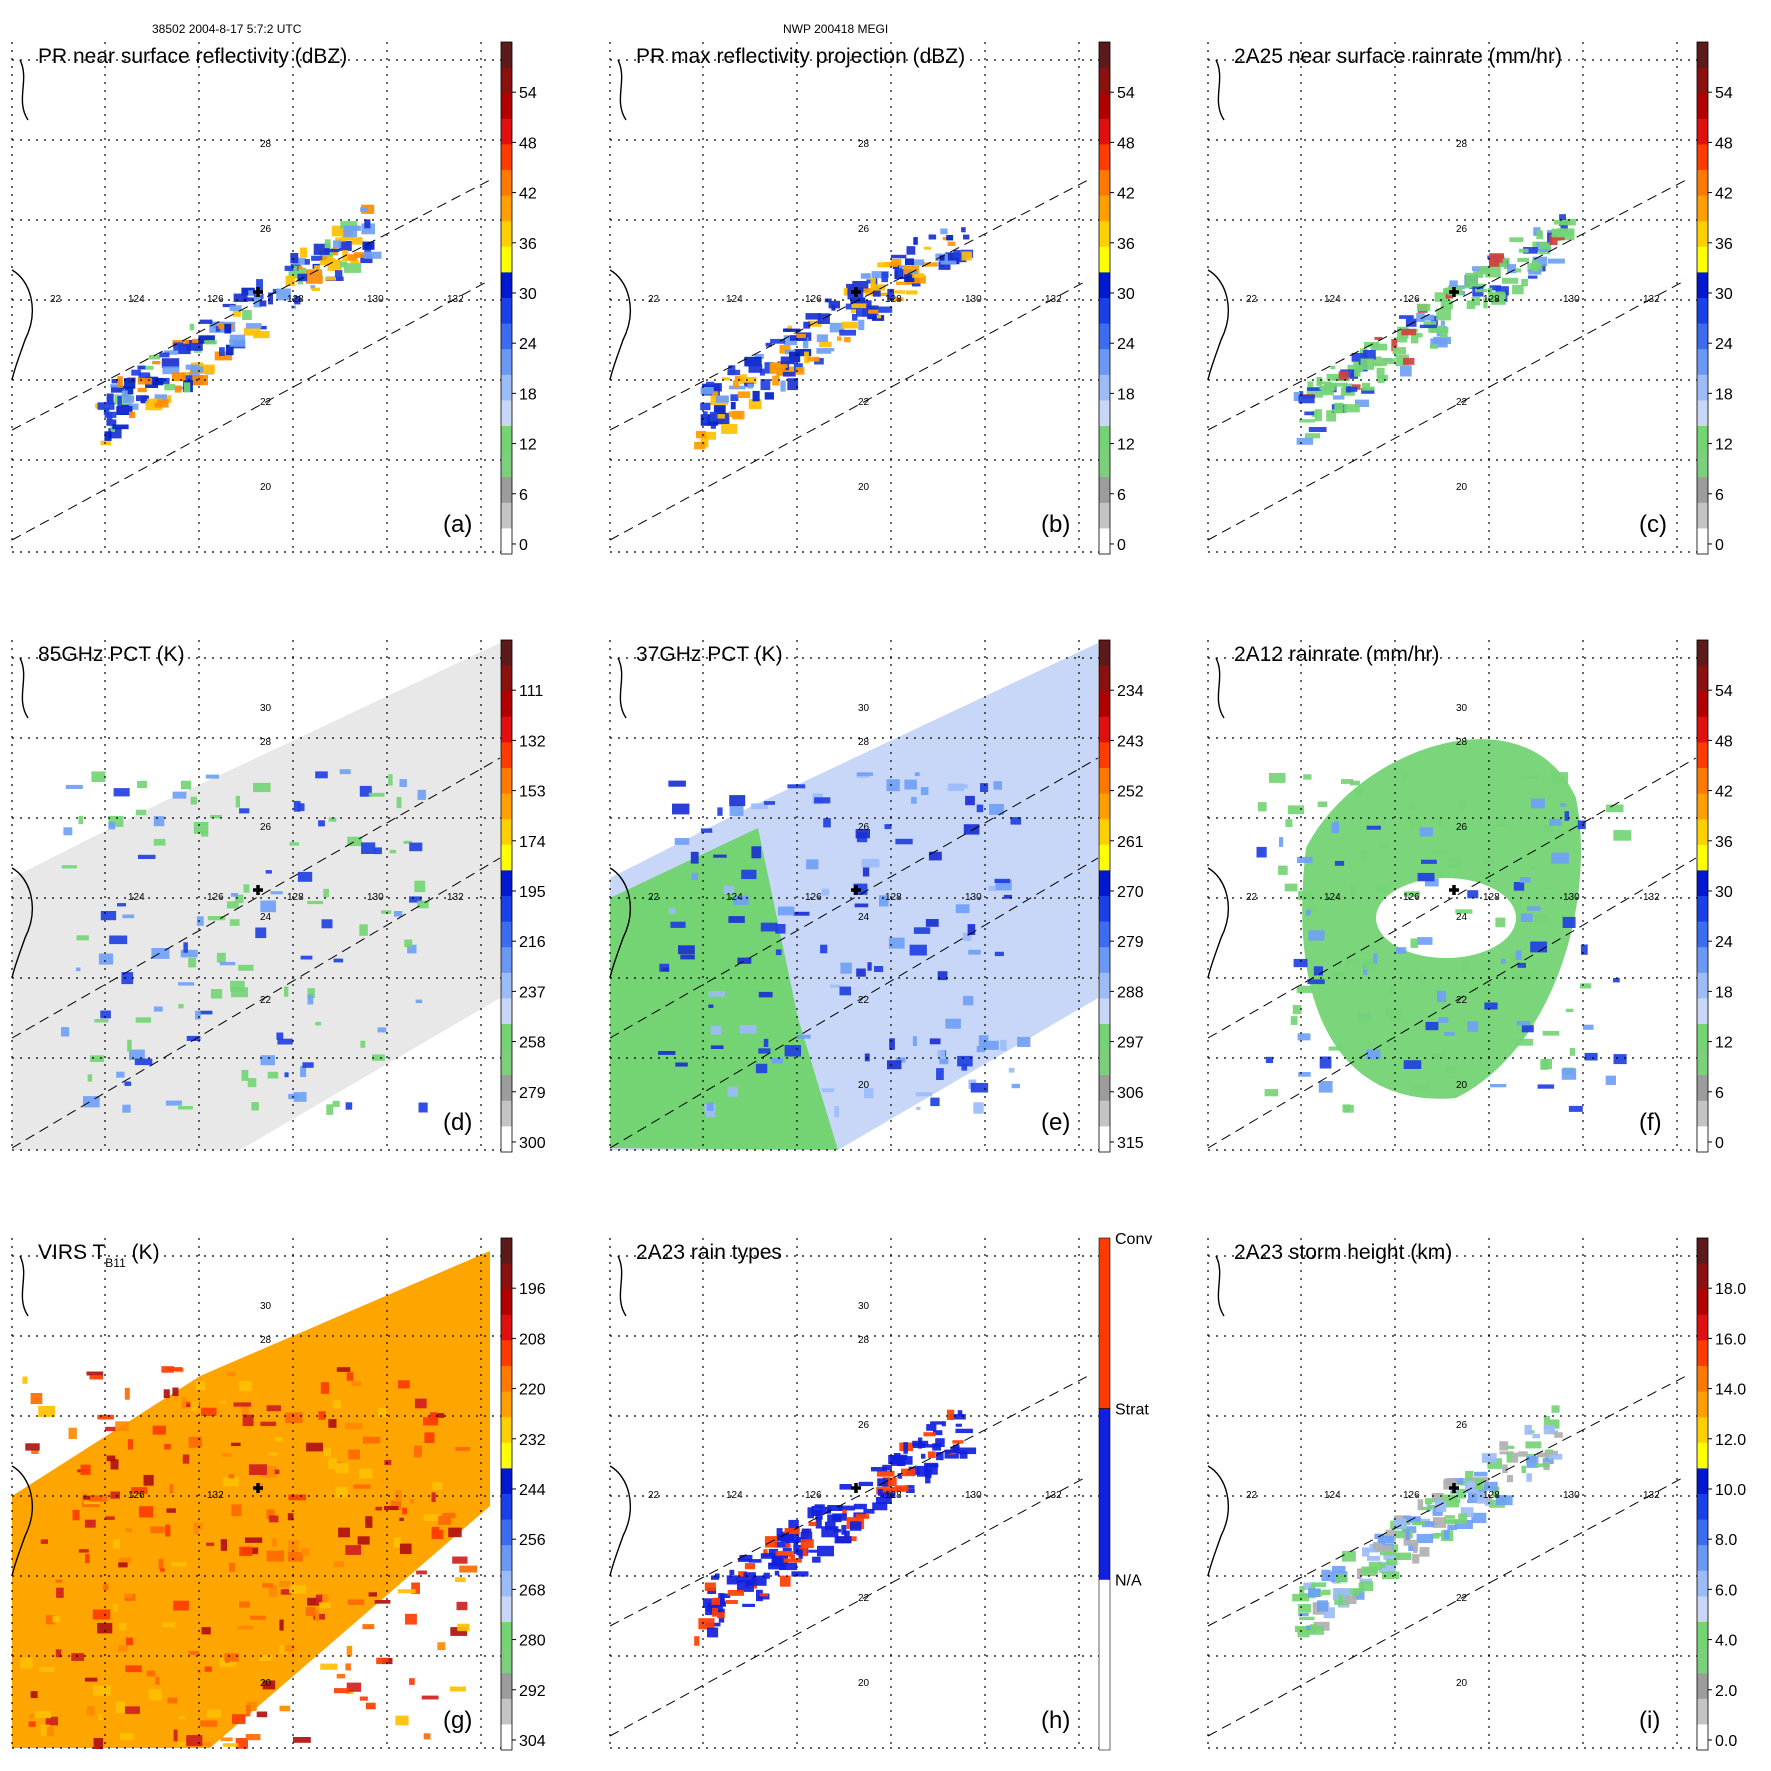  Describe the element at coordinates (506, 896) in the screenshot. I see `colorbar-frame` at that location.